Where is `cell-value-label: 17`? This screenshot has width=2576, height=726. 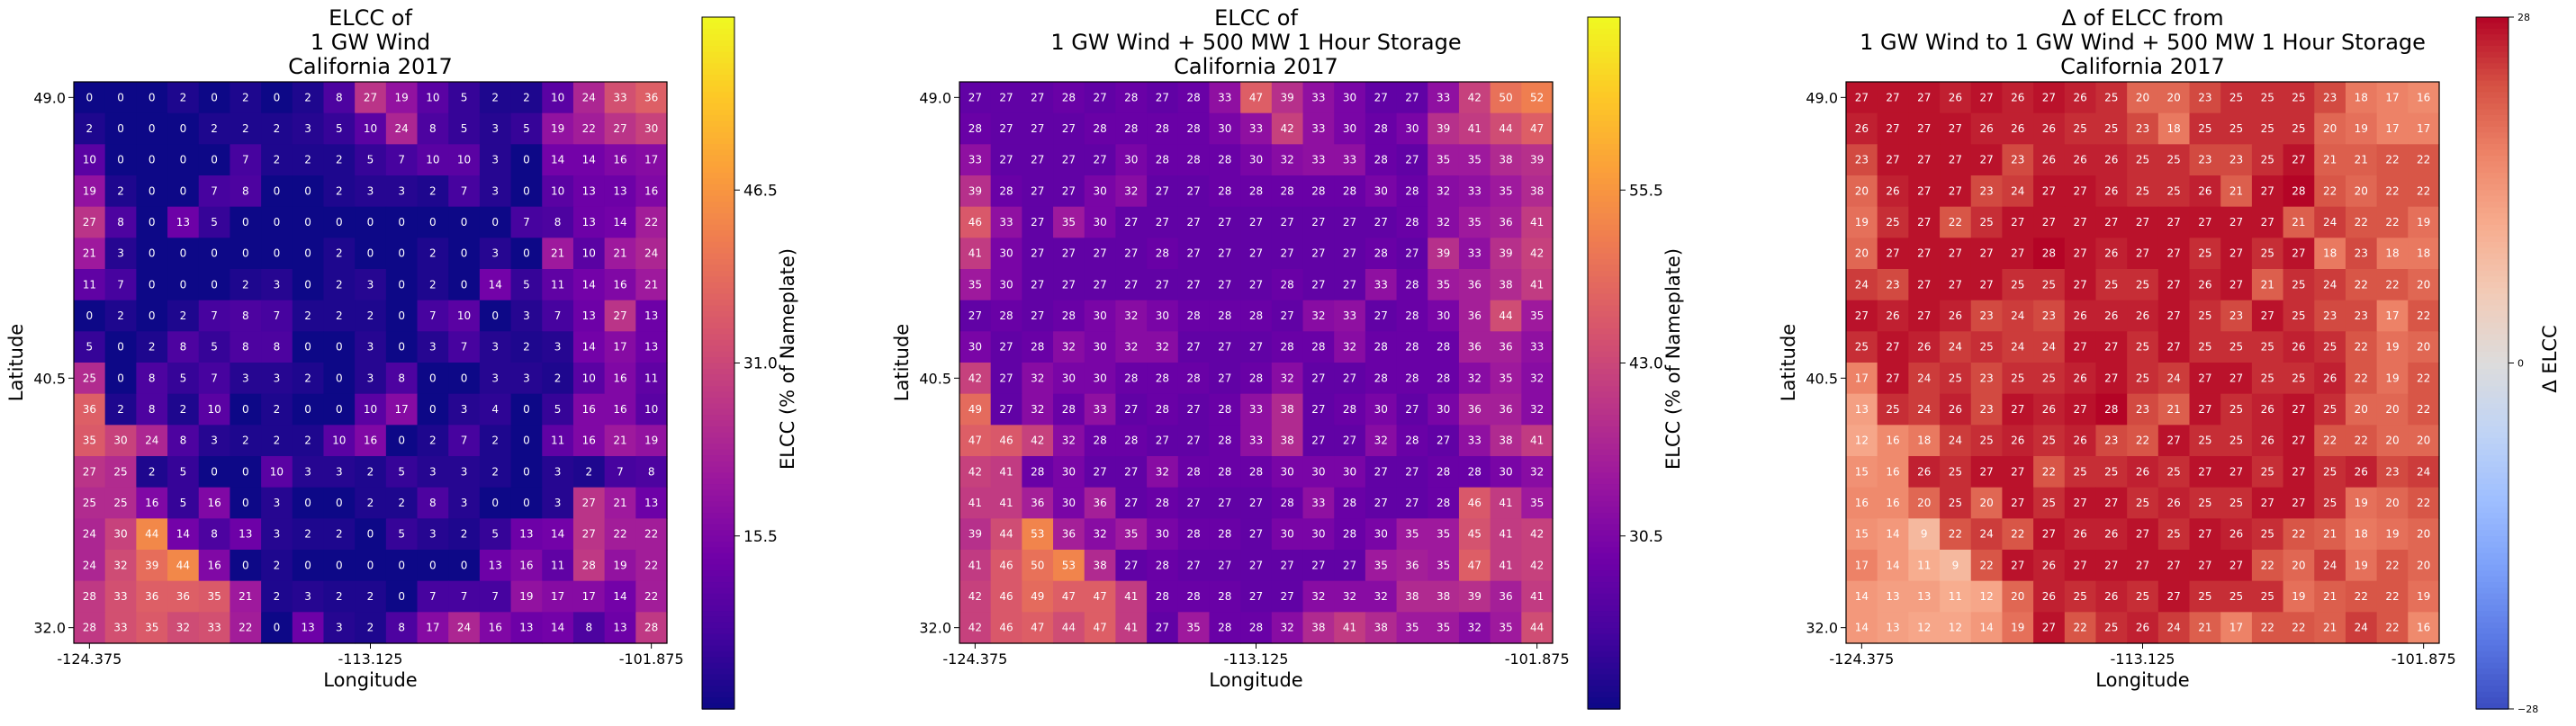
cell-value-label: 17 is located at coordinates (1862, 378).